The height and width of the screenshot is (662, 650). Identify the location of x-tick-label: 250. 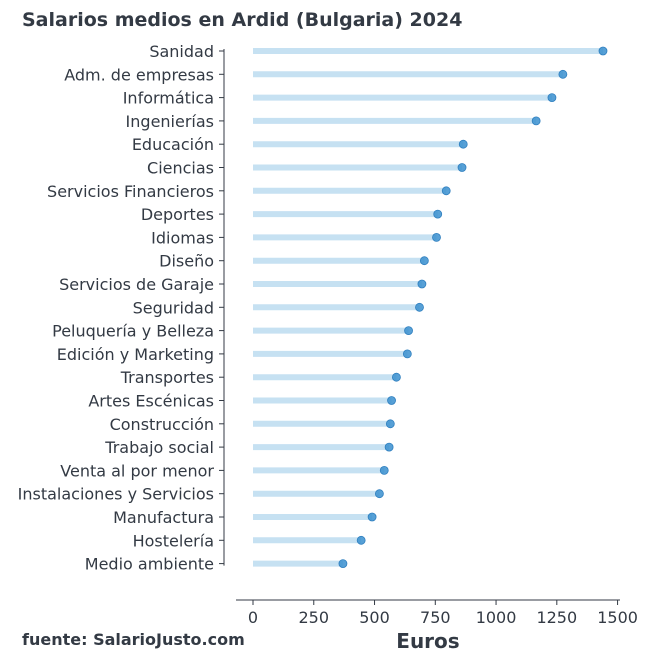
(313, 617).